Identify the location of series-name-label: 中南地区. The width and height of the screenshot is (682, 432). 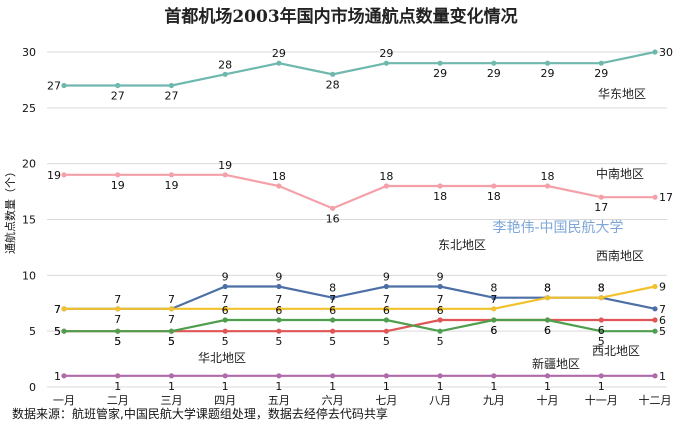
(620, 173).